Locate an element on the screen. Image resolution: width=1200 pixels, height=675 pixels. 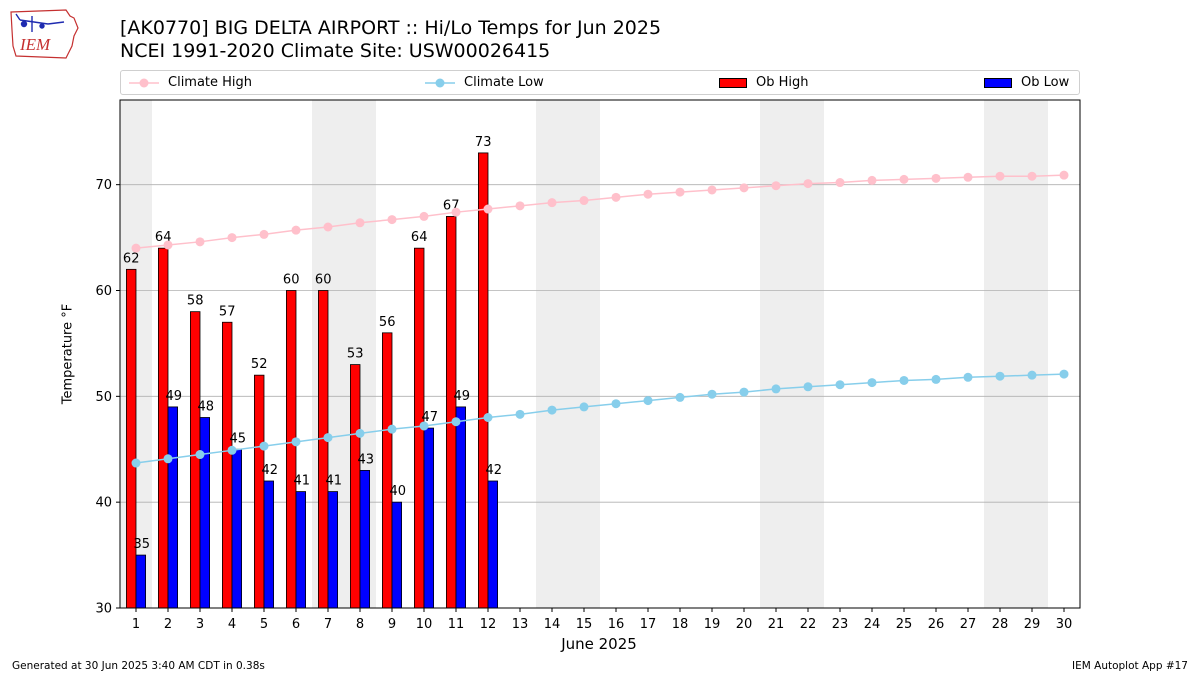
legend-label-climate-high: Climate High is located at coordinates (210, 82).